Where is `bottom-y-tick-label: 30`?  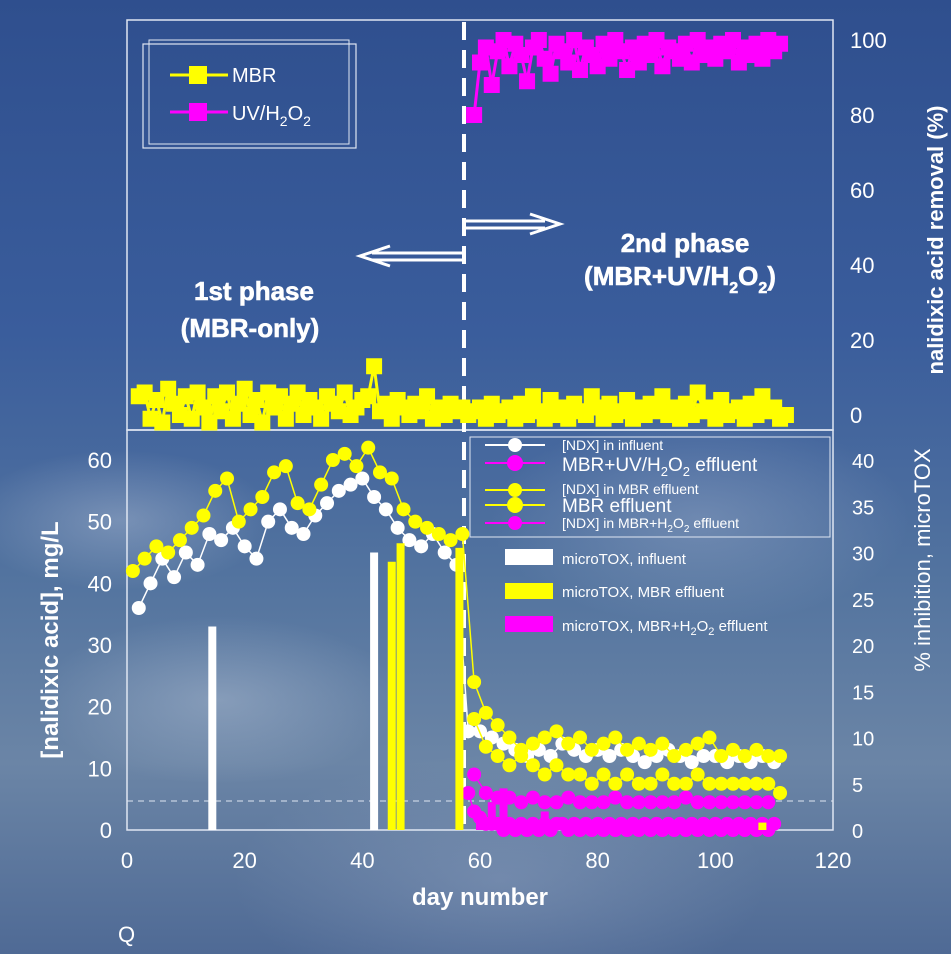 bottom-y-tick-label: 30 is located at coordinates (100, 645).